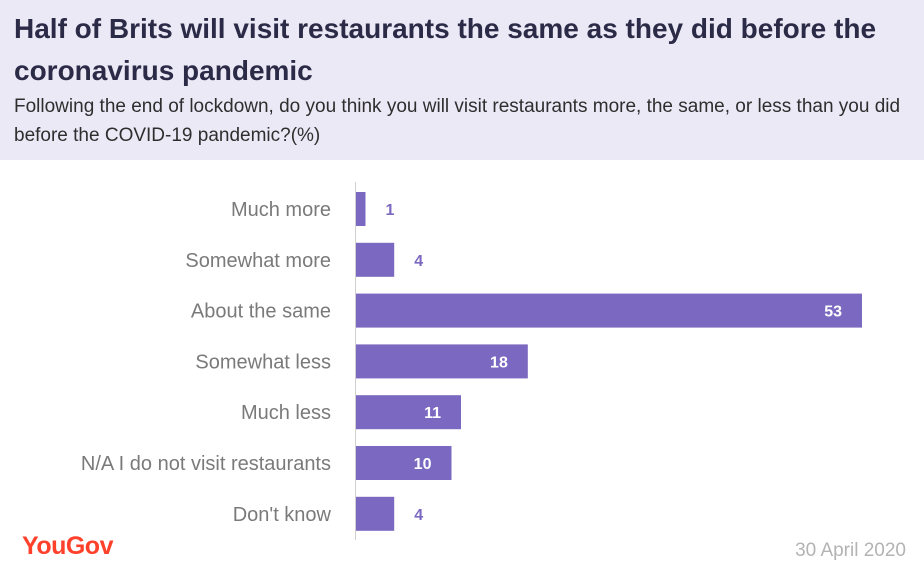 This screenshot has height=568, width=924. What do you see at coordinates (258, 261) in the screenshot?
I see `category-label-1: Somewhat more` at bounding box center [258, 261].